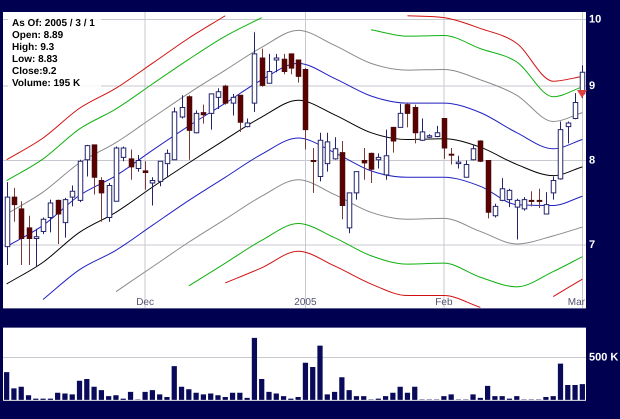  I want to click on annotation: High: 9.3, so click(34, 48).